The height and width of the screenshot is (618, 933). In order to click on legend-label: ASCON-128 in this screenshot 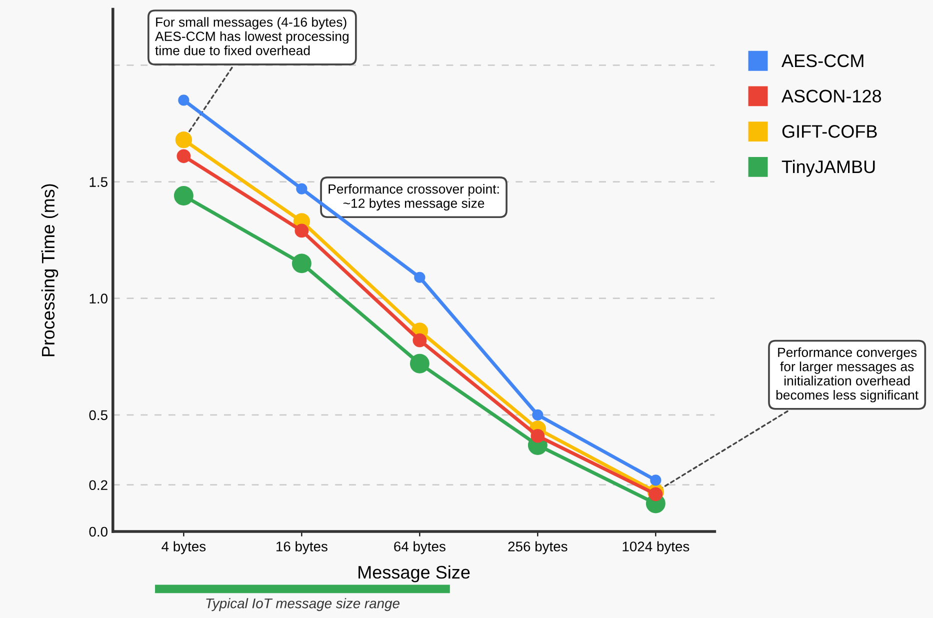, I will do `click(832, 96)`.